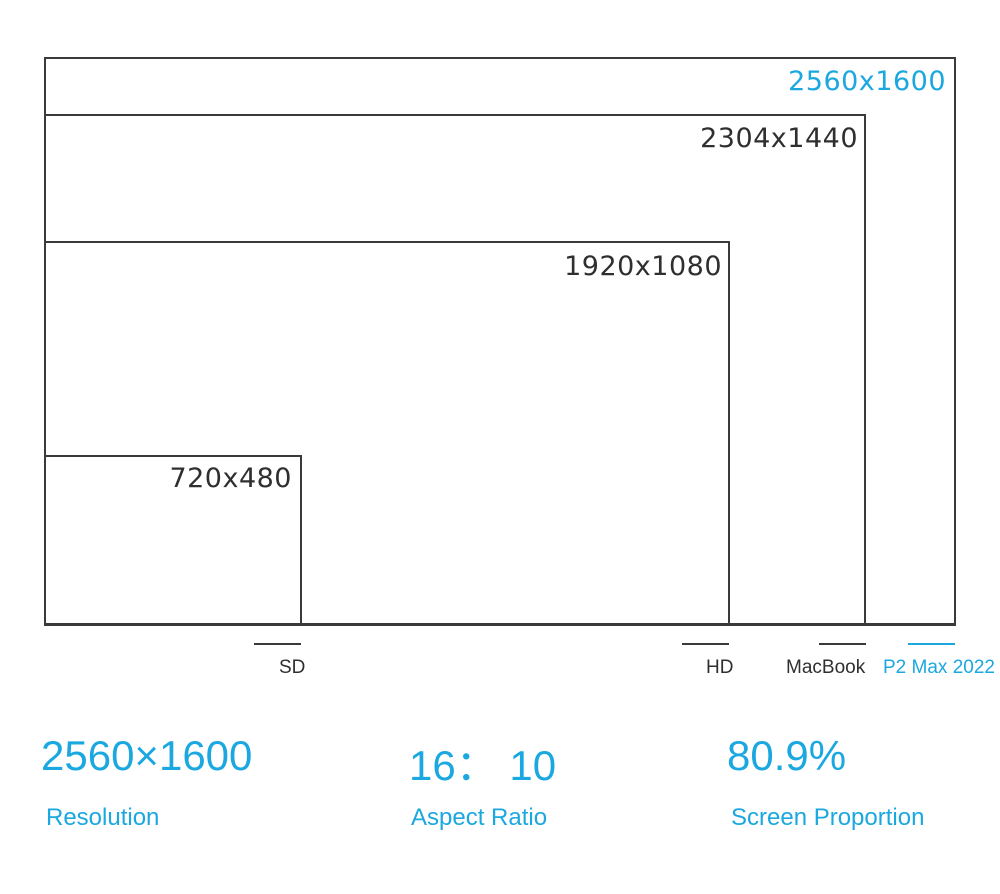 Image resolution: width=1000 pixels, height=894 pixels. I want to click on diagram-baseline, so click(500, 624).